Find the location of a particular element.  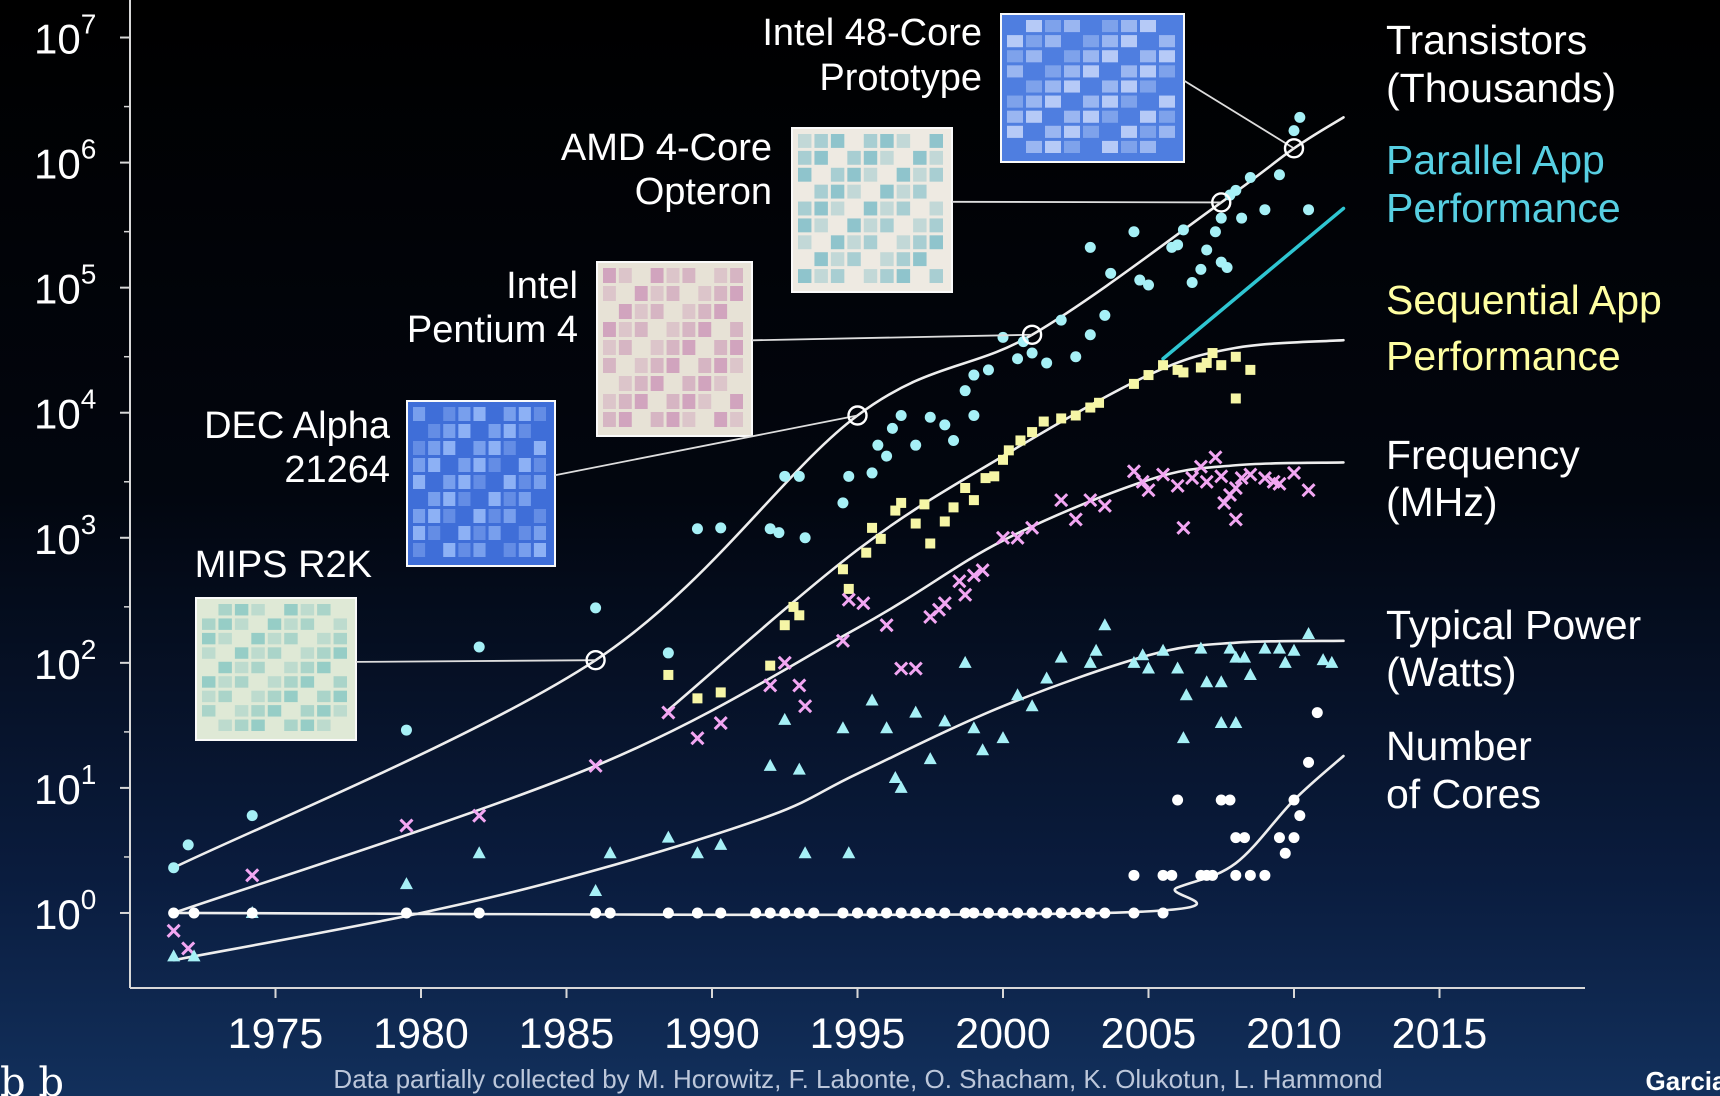

series-label-parallel-app-performance-1: Performance is located at coordinates (1503, 208).